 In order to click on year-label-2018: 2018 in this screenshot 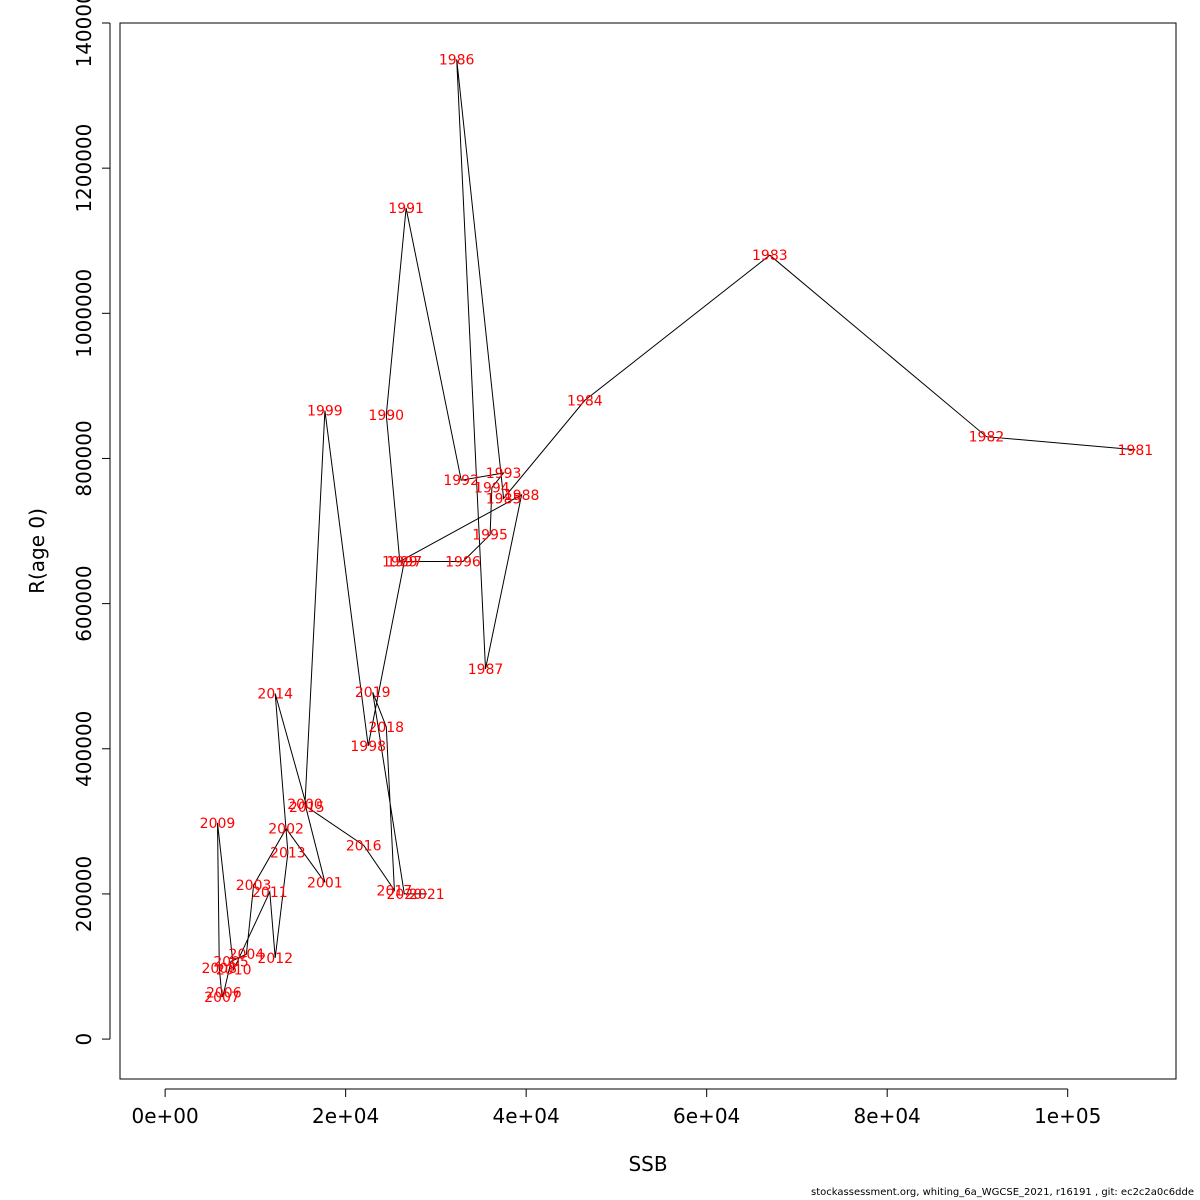, I will do `click(386, 728)`.